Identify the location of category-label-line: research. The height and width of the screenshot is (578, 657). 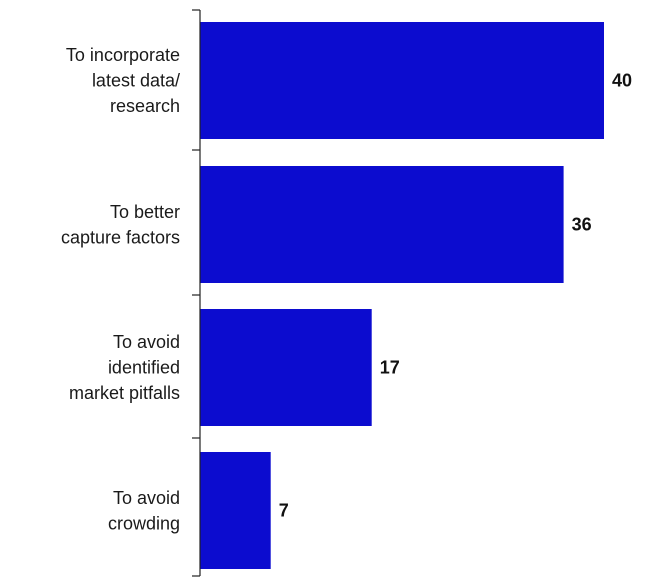
(145, 106).